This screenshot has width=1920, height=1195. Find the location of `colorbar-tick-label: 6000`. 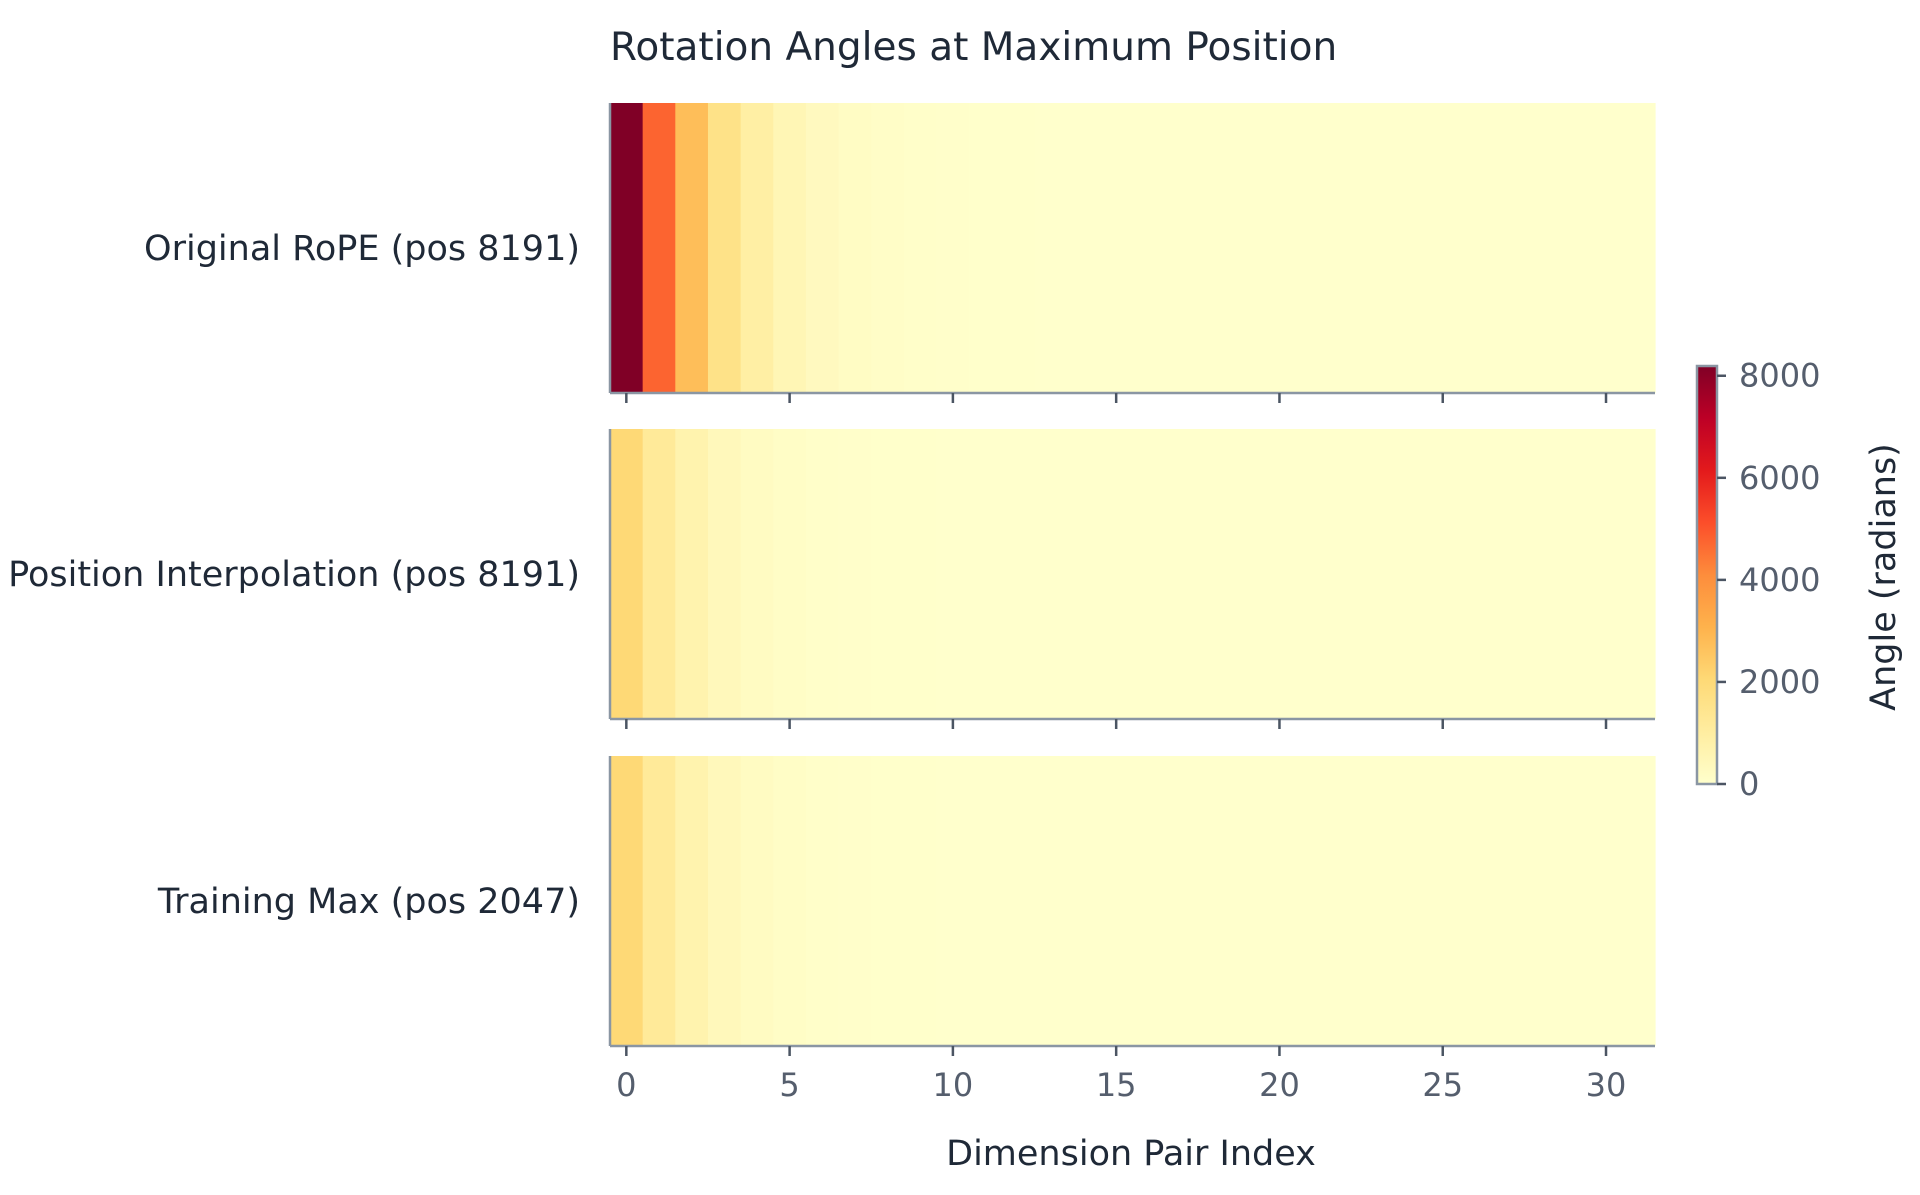

colorbar-tick-label: 6000 is located at coordinates (1779, 478).